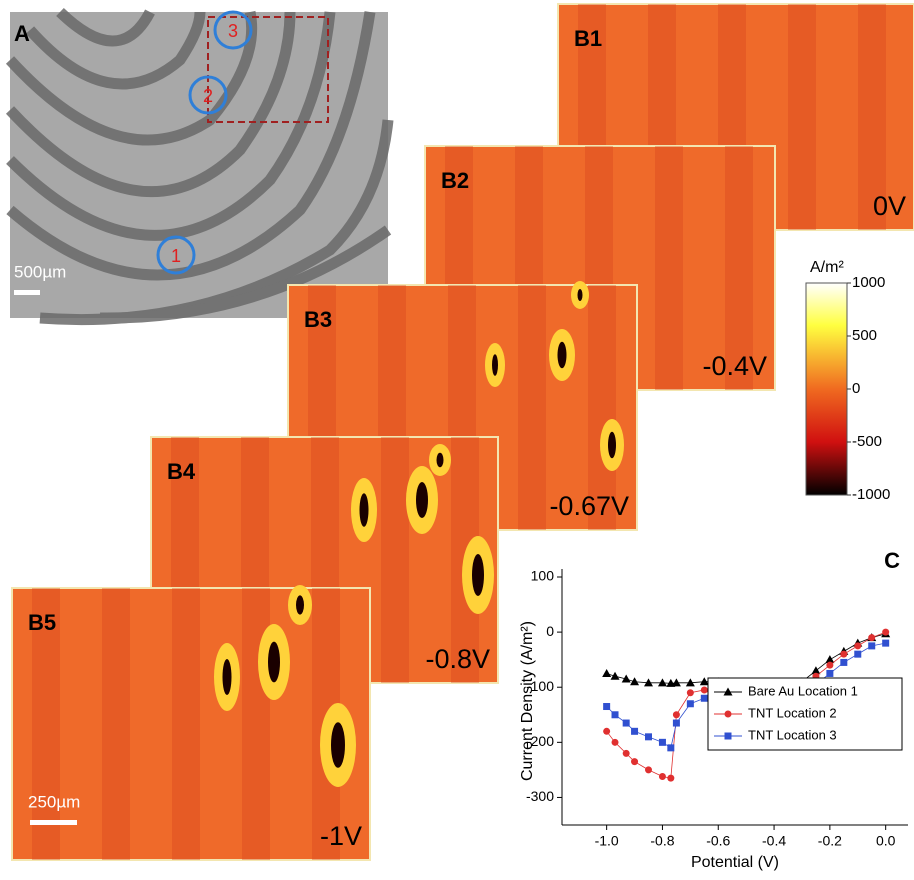 This screenshot has width=914, height=880. Describe the element at coordinates (735, 862) in the screenshot. I see `x-axis-label: Potential (V)` at that location.